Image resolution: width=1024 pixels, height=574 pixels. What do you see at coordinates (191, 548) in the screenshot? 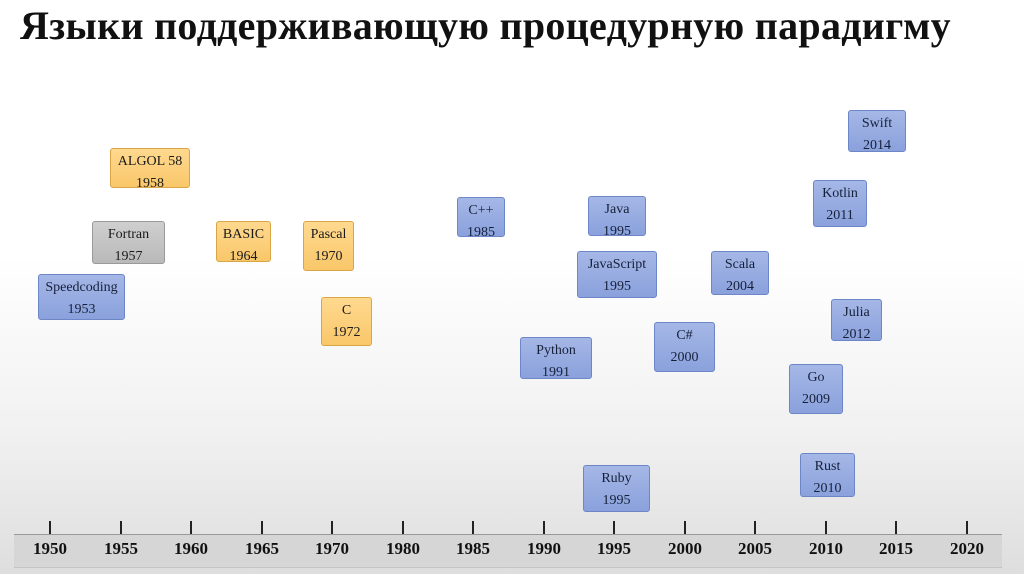
I see `axis-tick-label: 1960` at bounding box center [191, 548].